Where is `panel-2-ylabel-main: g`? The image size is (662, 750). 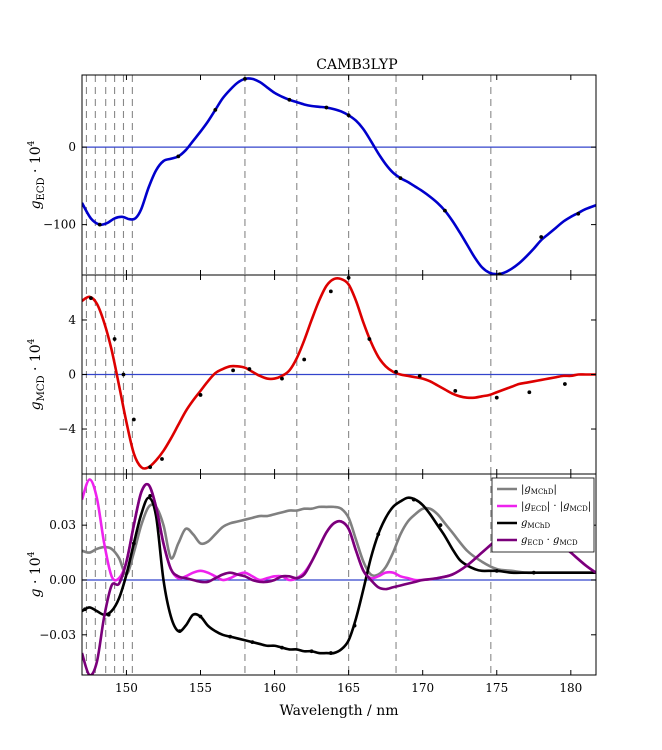
panel-2-ylabel-main: g is located at coordinates (36, 405).